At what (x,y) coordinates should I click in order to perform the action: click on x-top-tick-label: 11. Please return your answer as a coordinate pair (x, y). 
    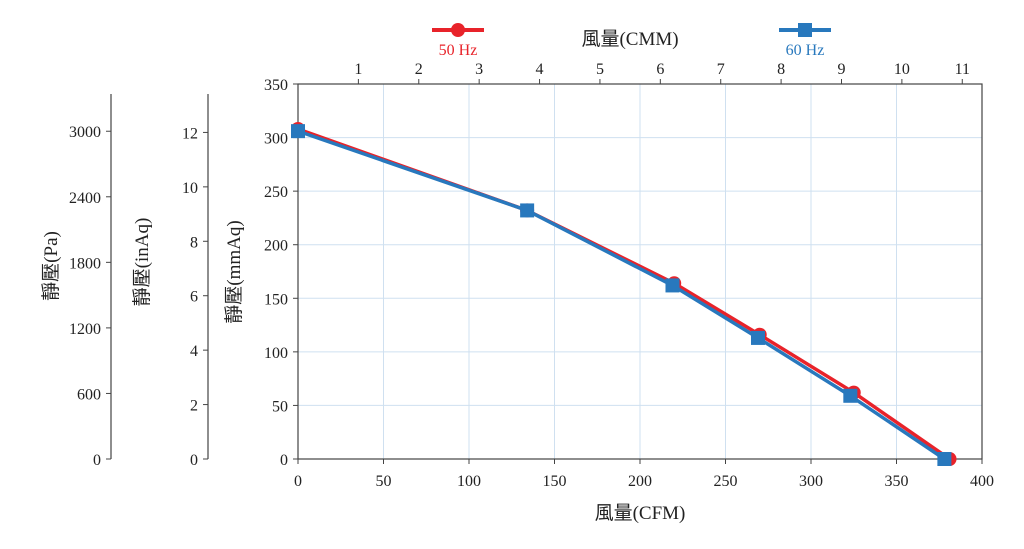
    Looking at the image, I should click on (962, 69).